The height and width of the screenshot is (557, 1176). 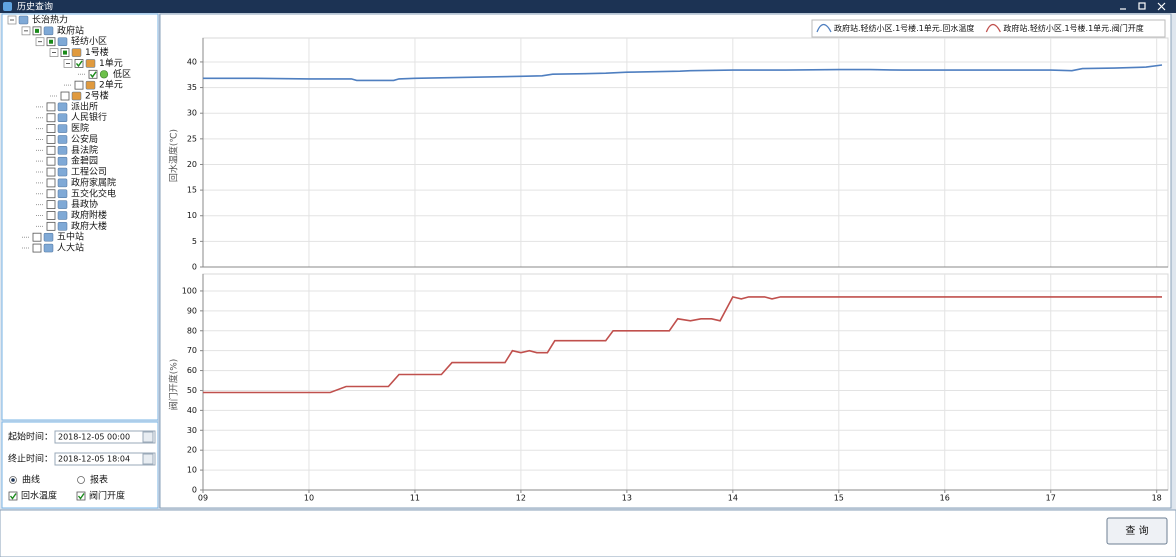 What do you see at coordinates (122, 74) in the screenshot?
I see `tree-node-label: 低区` at bounding box center [122, 74].